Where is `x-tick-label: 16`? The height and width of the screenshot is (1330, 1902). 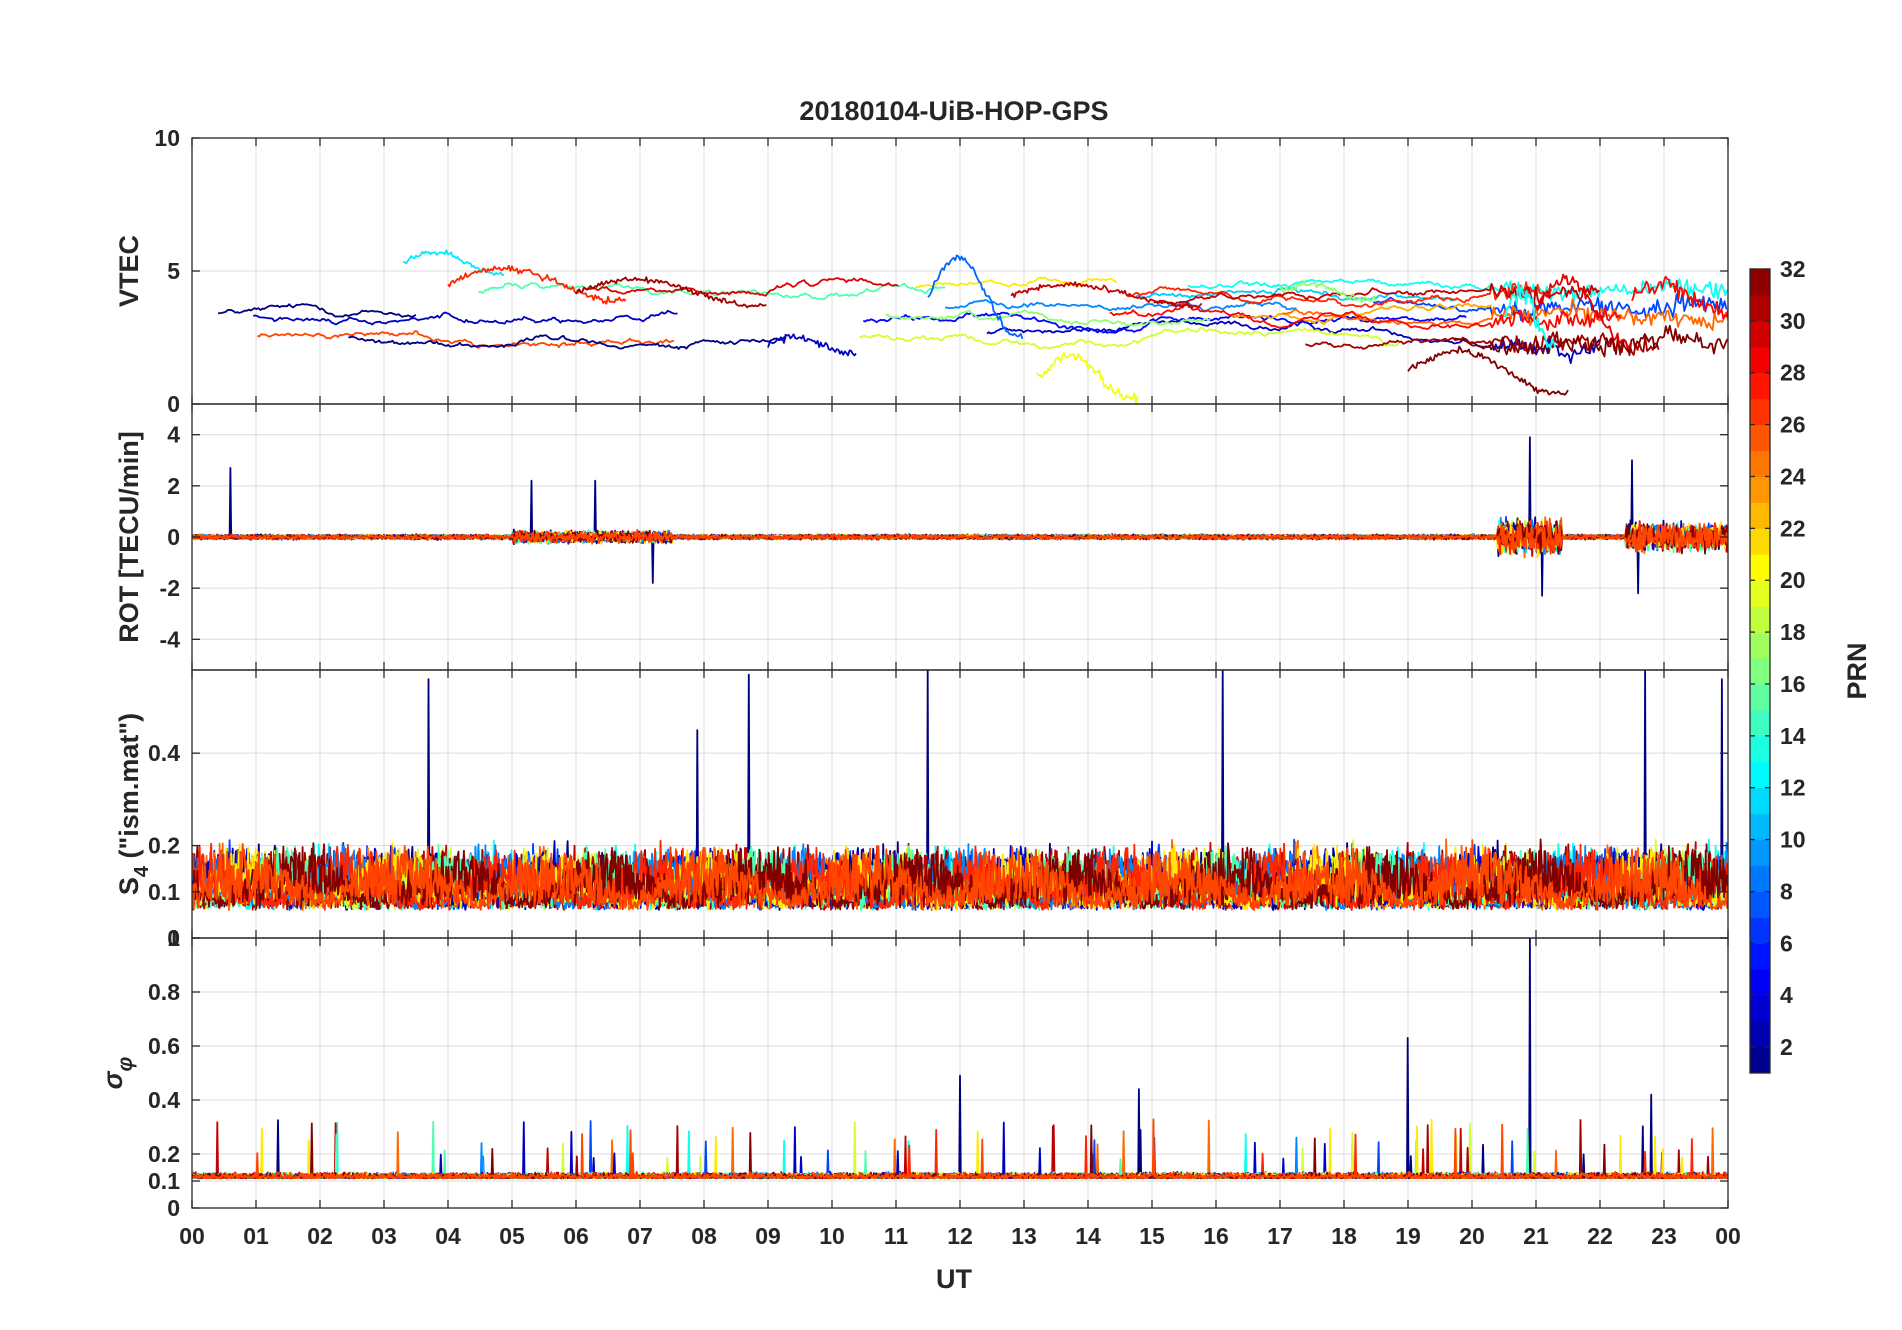 x-tick-label: 16 is located at coordinates (1216, 1236).